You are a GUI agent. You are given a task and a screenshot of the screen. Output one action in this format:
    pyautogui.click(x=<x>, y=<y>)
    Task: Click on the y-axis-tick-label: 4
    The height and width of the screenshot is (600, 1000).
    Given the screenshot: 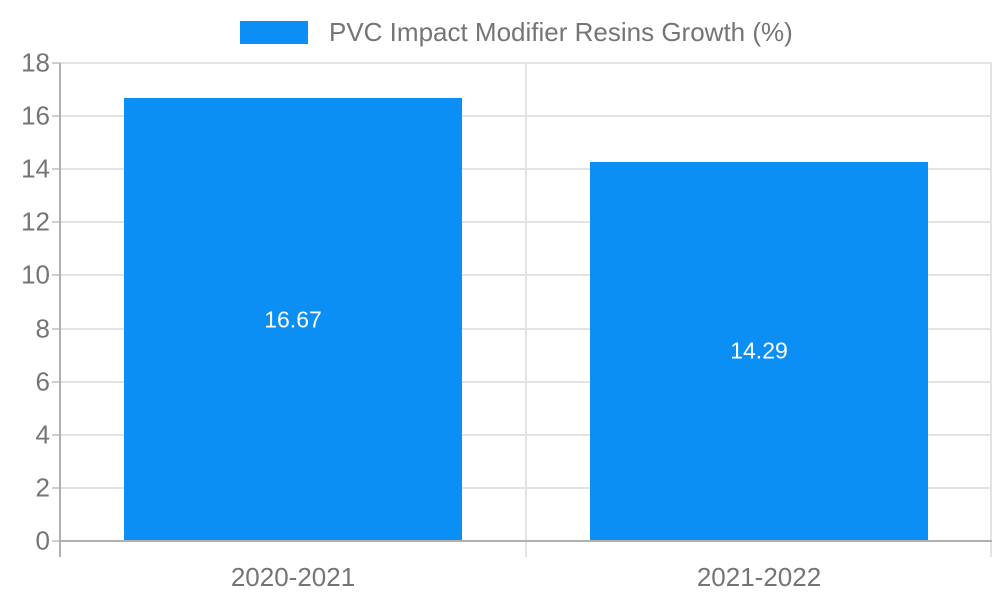 What is the action you would take?
    pyautogui.click(x=42, y=434)
    